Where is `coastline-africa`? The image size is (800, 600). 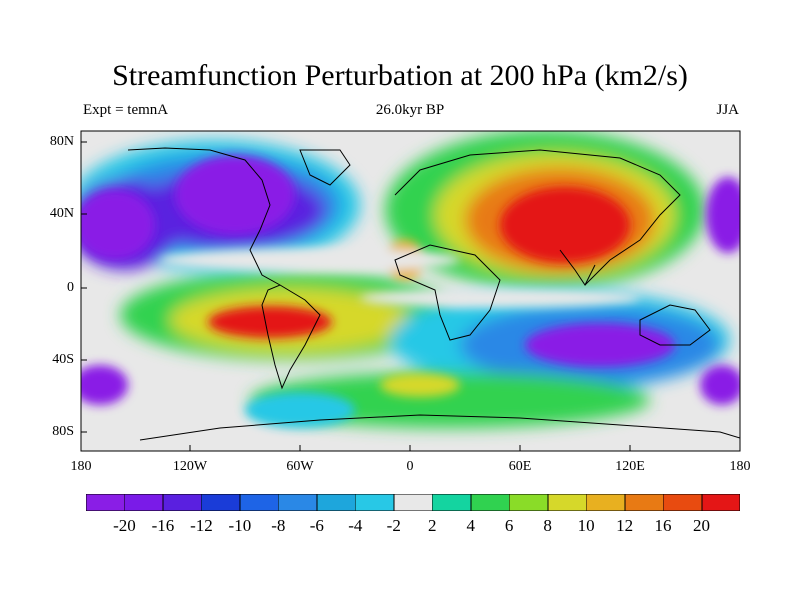 coastline-africa is located at coordinates (447, 292).